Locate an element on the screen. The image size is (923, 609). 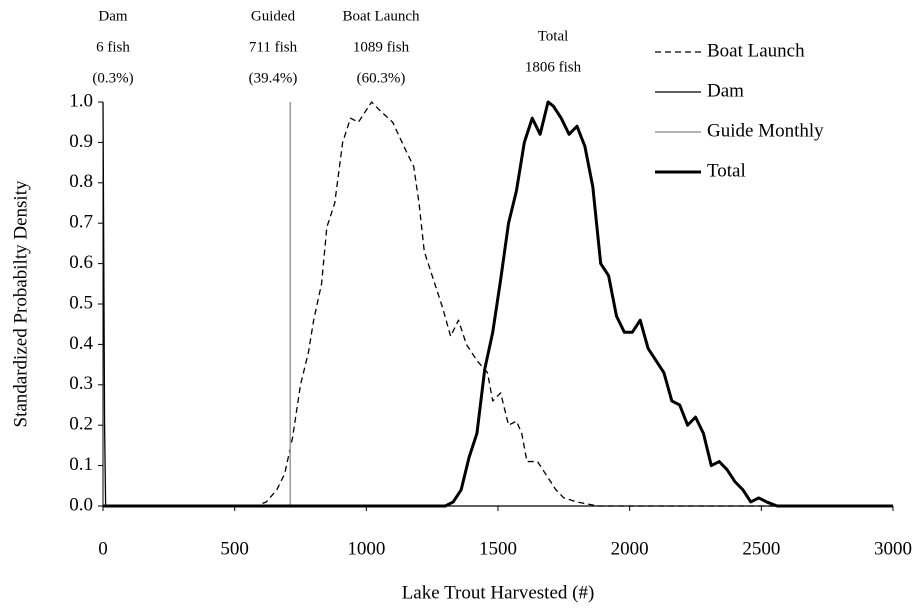
annotation: Boat Launch is located at coordinates (381, 16).